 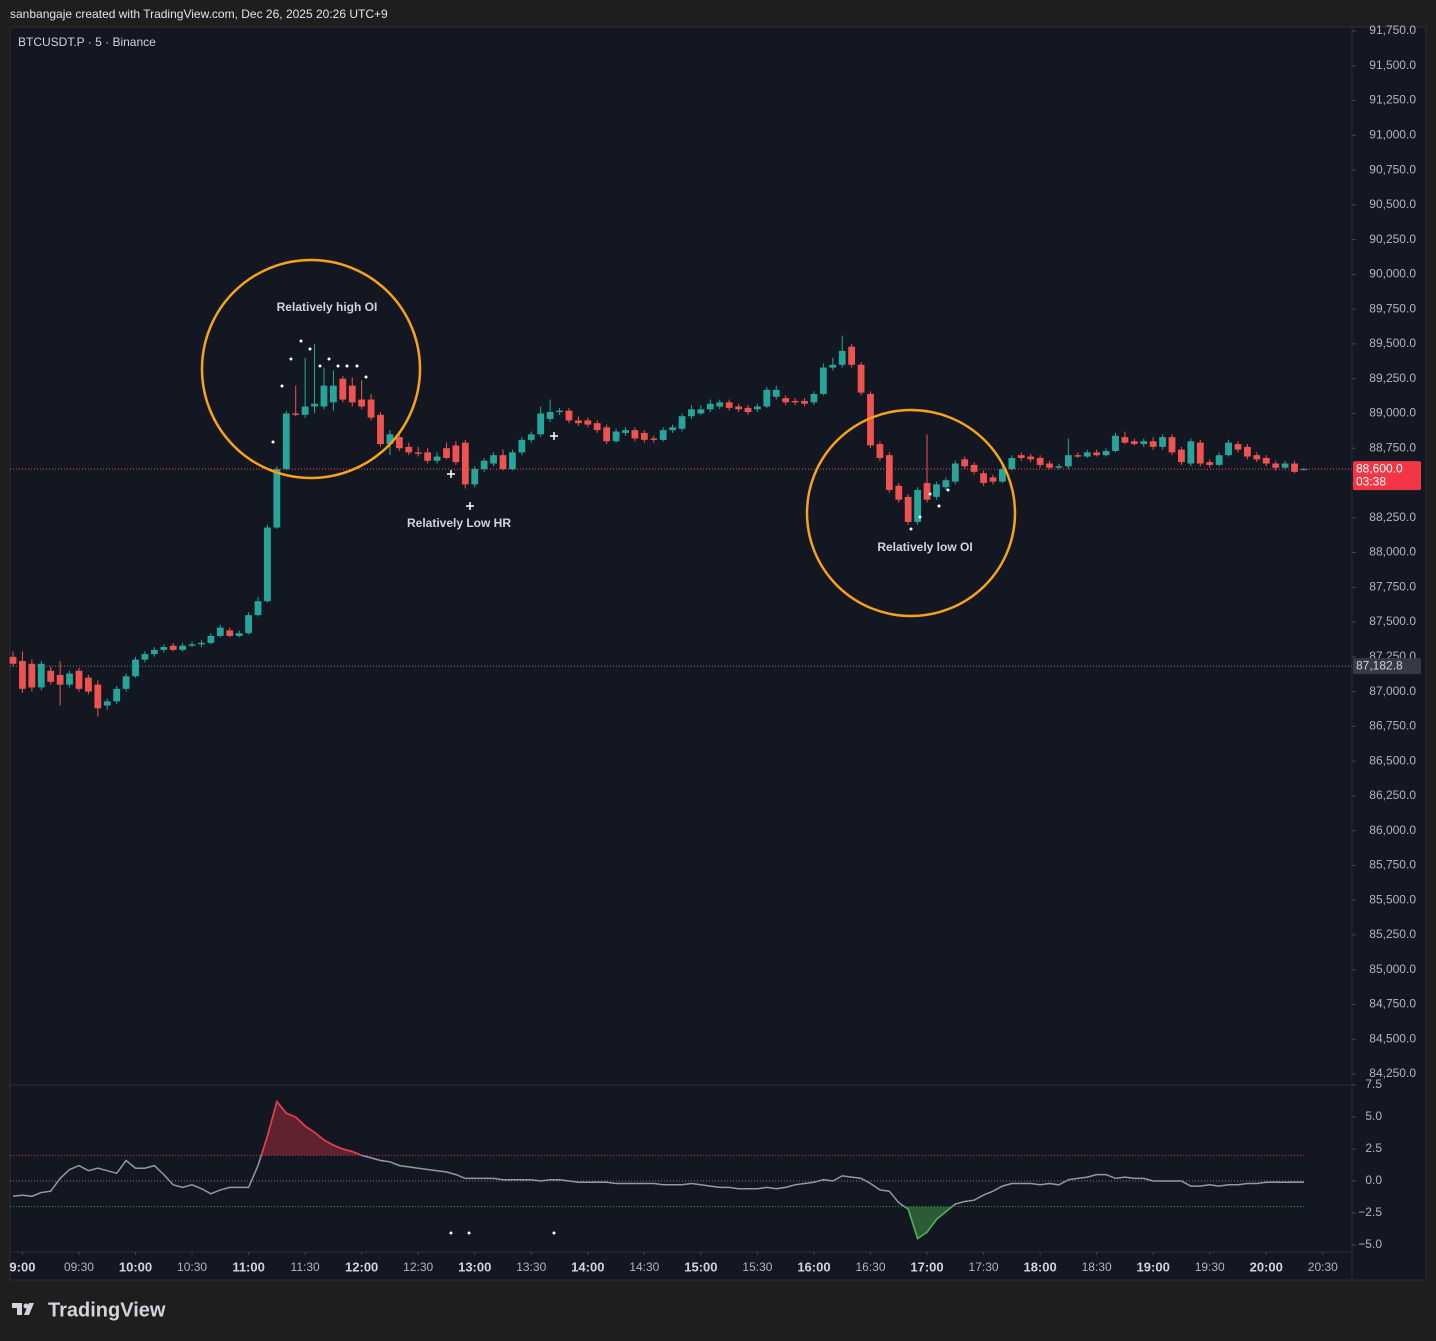 What do you see at coordinates (926, 1266) in the screenshot?
I see `x-tick-label: 17:00` at bounding box center [926, 1266].